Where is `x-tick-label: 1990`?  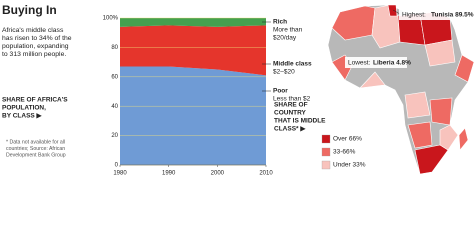
x-tick-label: 1990 is located at coordinates (169, 174).